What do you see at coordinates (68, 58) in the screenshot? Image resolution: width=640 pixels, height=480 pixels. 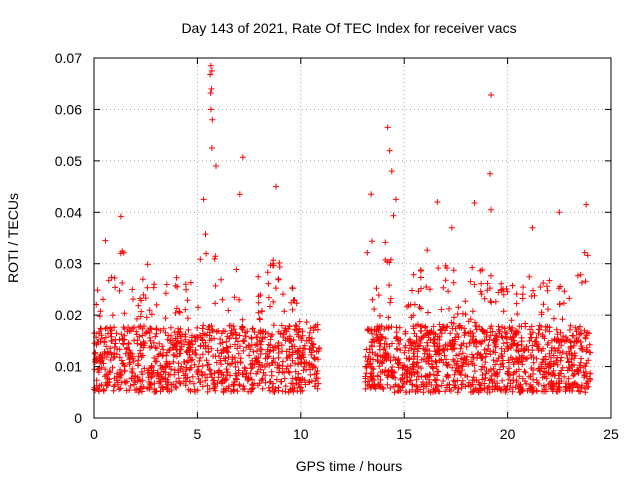 I see `y-tick-label: 0.07` at bounding box center [68, 58].